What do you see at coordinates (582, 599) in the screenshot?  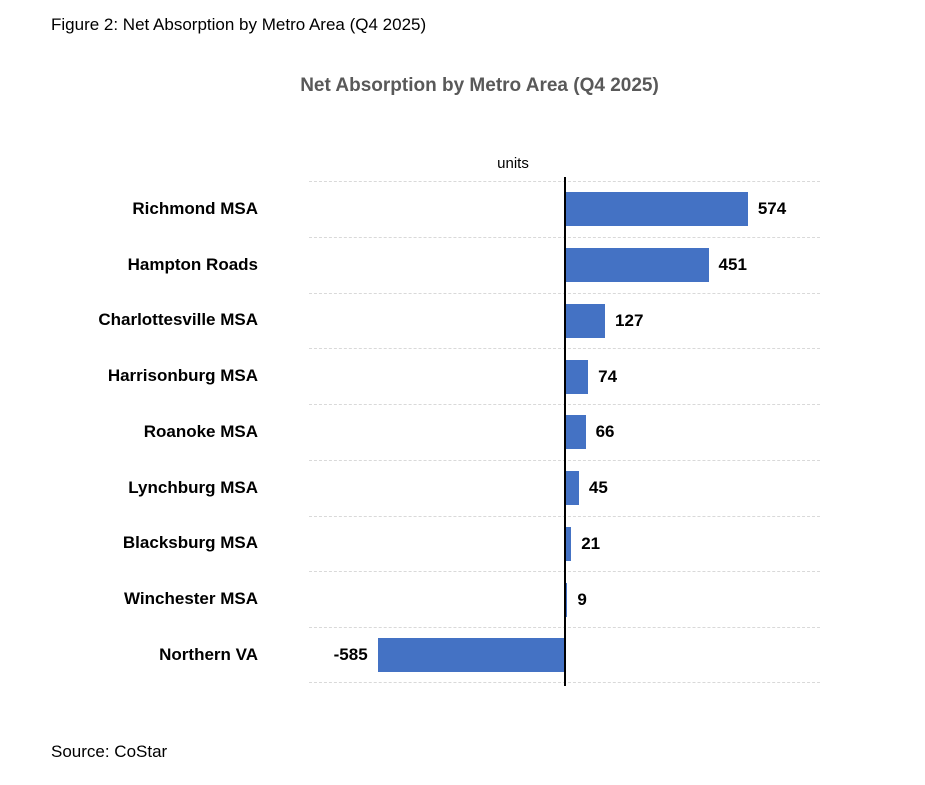 I see `bar-value-label-winchester-msa: 9` at bounding box center [582, 599].